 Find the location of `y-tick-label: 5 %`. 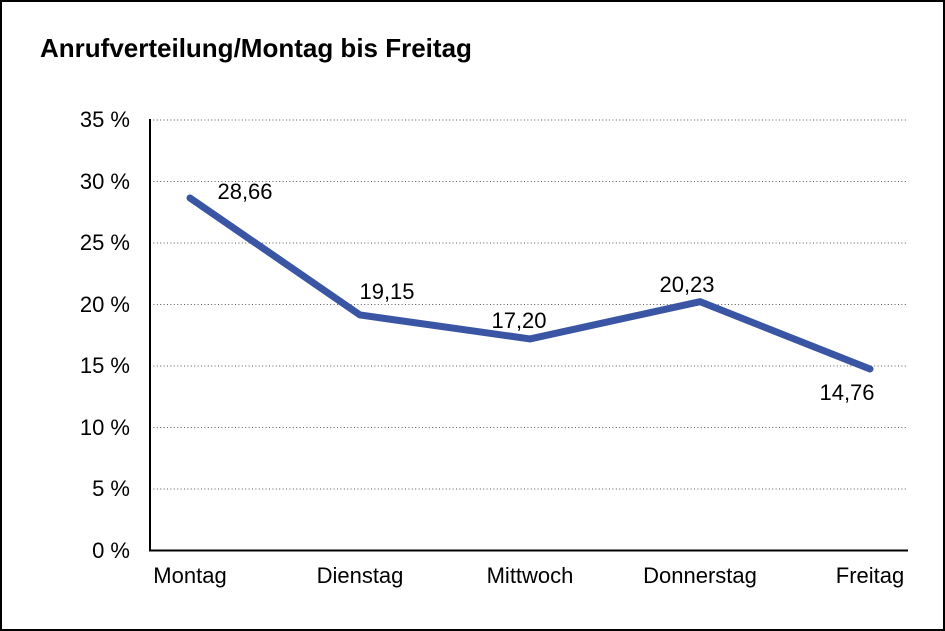

y-tick-label: 5 % is located at coordinates (111, 488).